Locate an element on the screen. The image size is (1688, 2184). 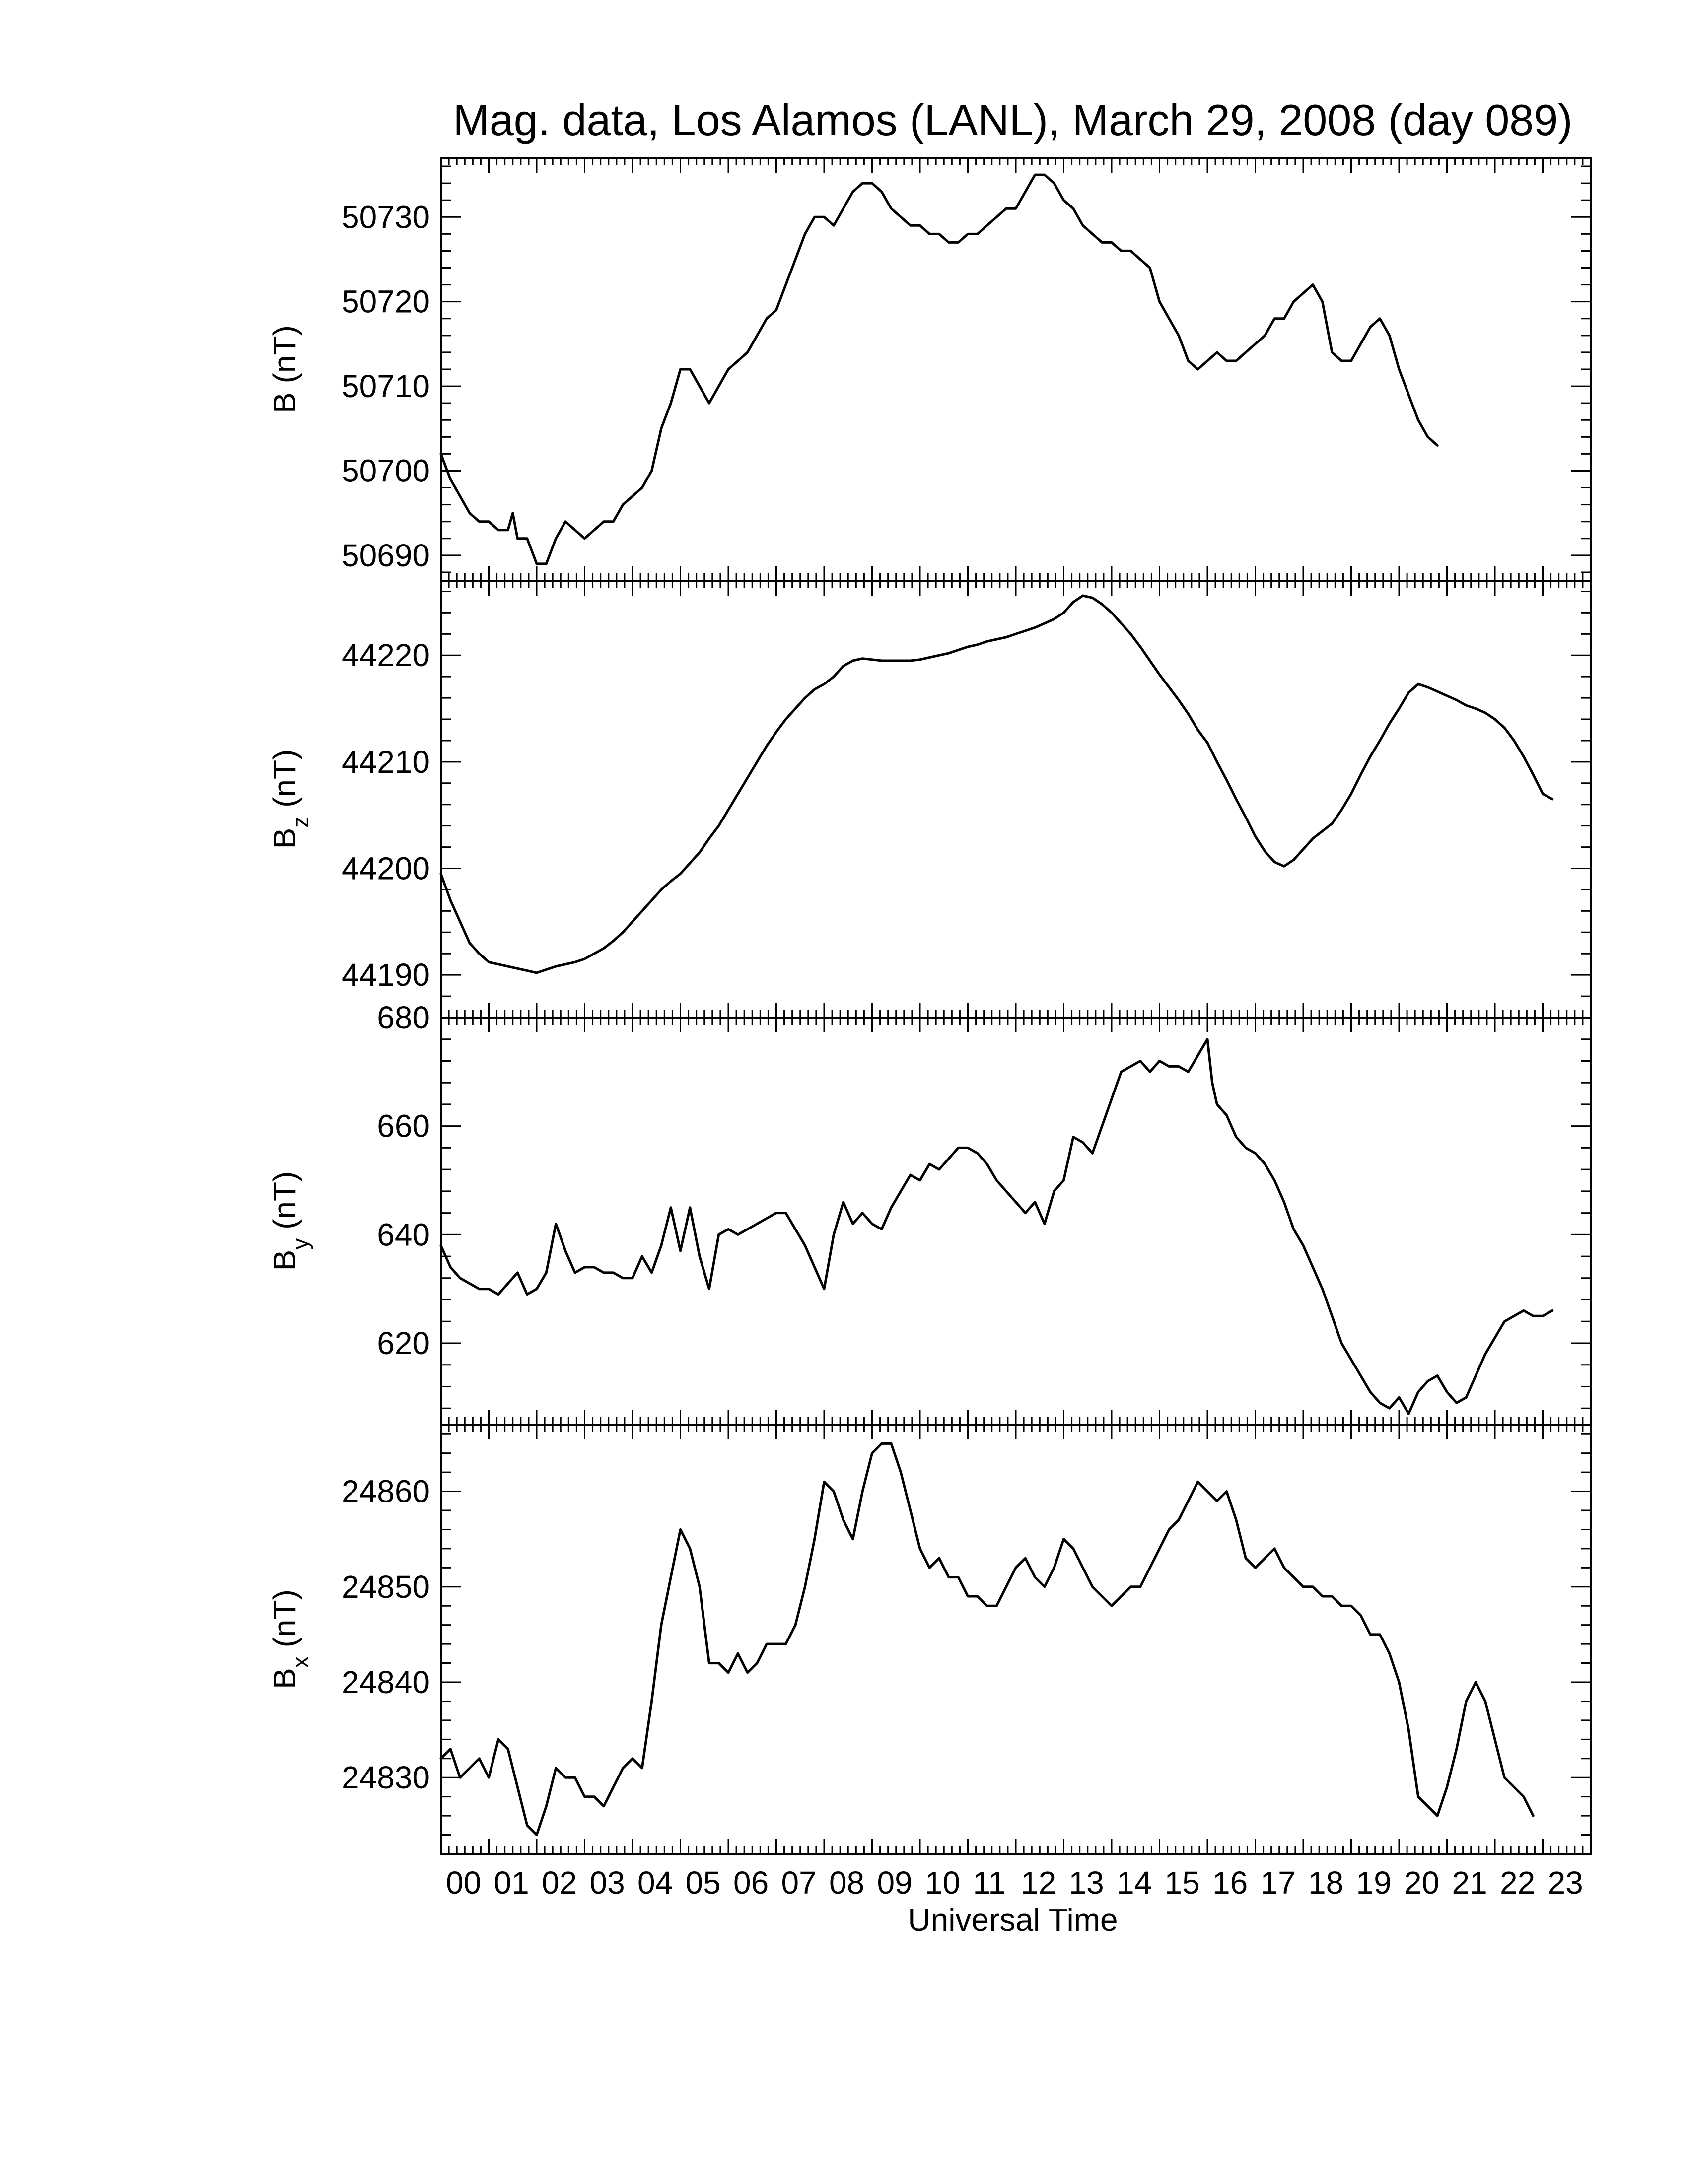
panel-By-y-ticks: 620 640 660 680 is located at coordinates (984, 1204).